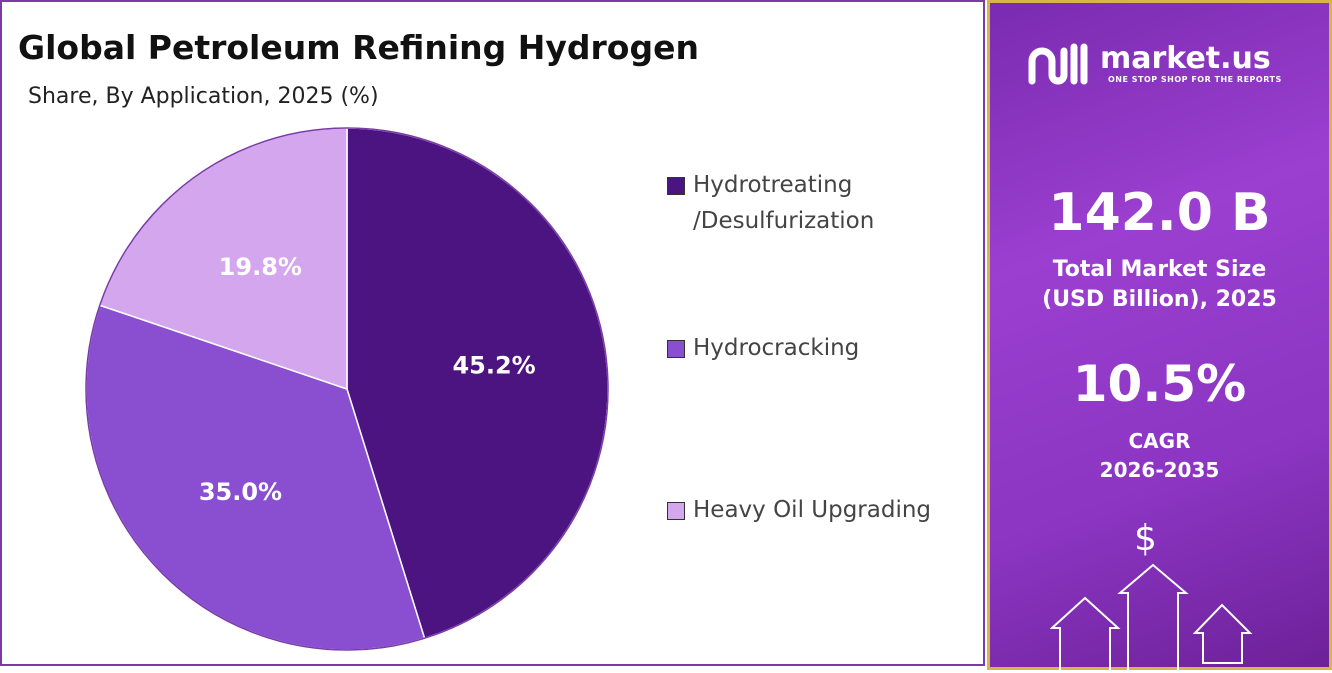 This screenshot has width=1332, height=673. What do you see at coordinates (1159, 455) in the screenshot?
I see `cagr-label: CAGR 2026-2035` at bounding box center [1159, 455].